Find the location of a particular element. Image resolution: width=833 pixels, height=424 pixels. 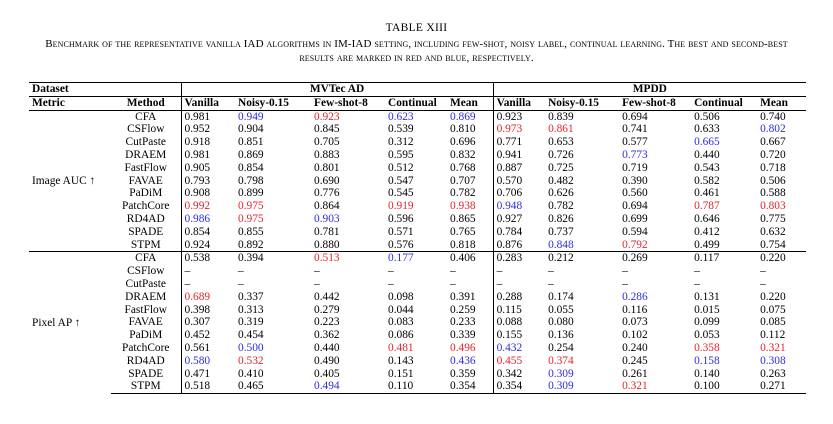

table-caption-title: TABLE XIII is located at coordinates (416, 28).